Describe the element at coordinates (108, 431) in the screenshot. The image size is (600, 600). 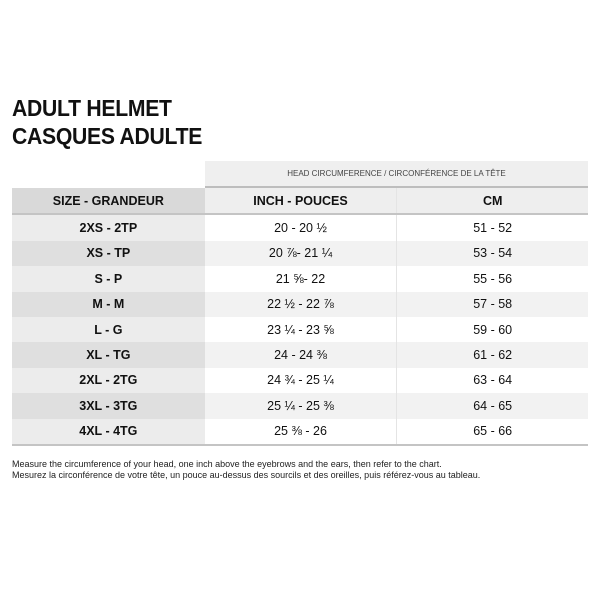
I see `size-cell: 4XL - 4TG` at that location.